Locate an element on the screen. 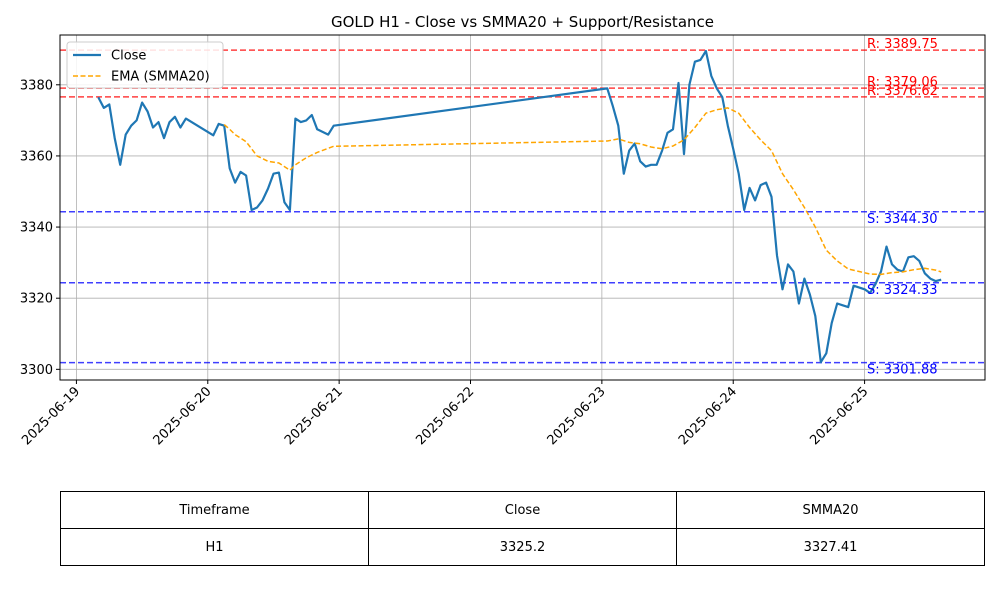 The image size is (1000, 600). resistance-label: R: 3389.75 is located at coordinates (902, 44).